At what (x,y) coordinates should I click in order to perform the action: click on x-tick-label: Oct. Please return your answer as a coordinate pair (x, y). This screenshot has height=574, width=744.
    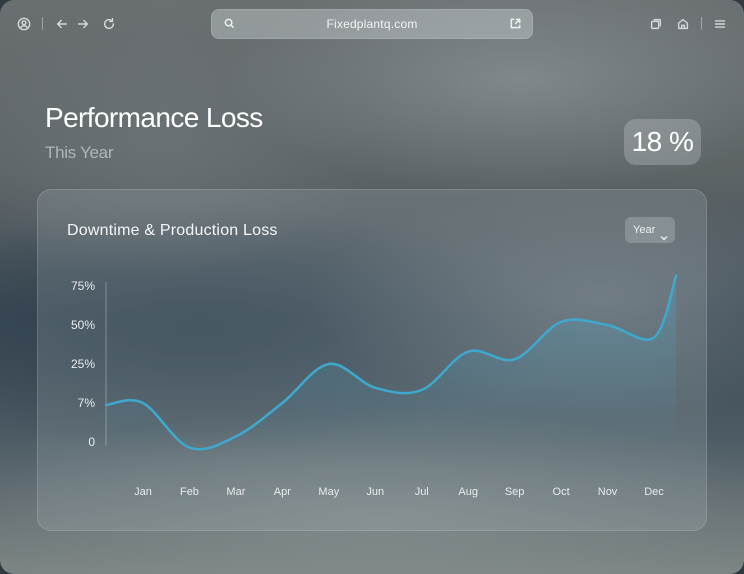
    Looking at the image, I should click on (561, 492).